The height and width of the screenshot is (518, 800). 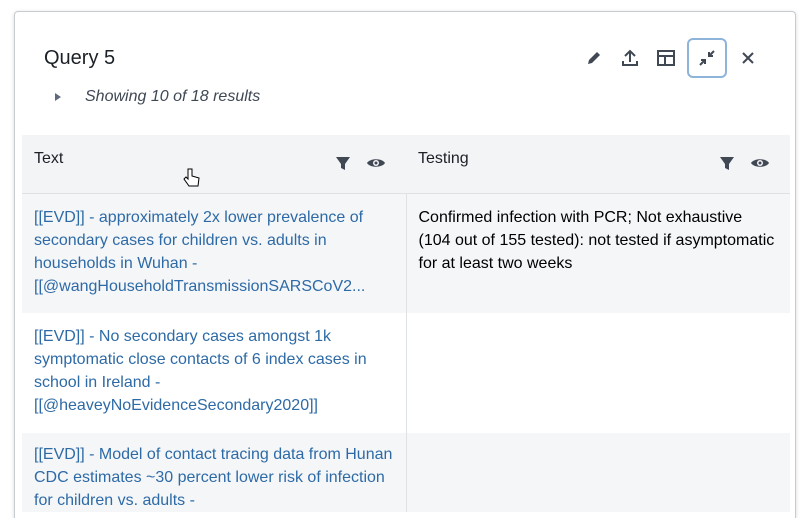 I want to click on column-header-testing: Testing, so click(x=598, y=164).